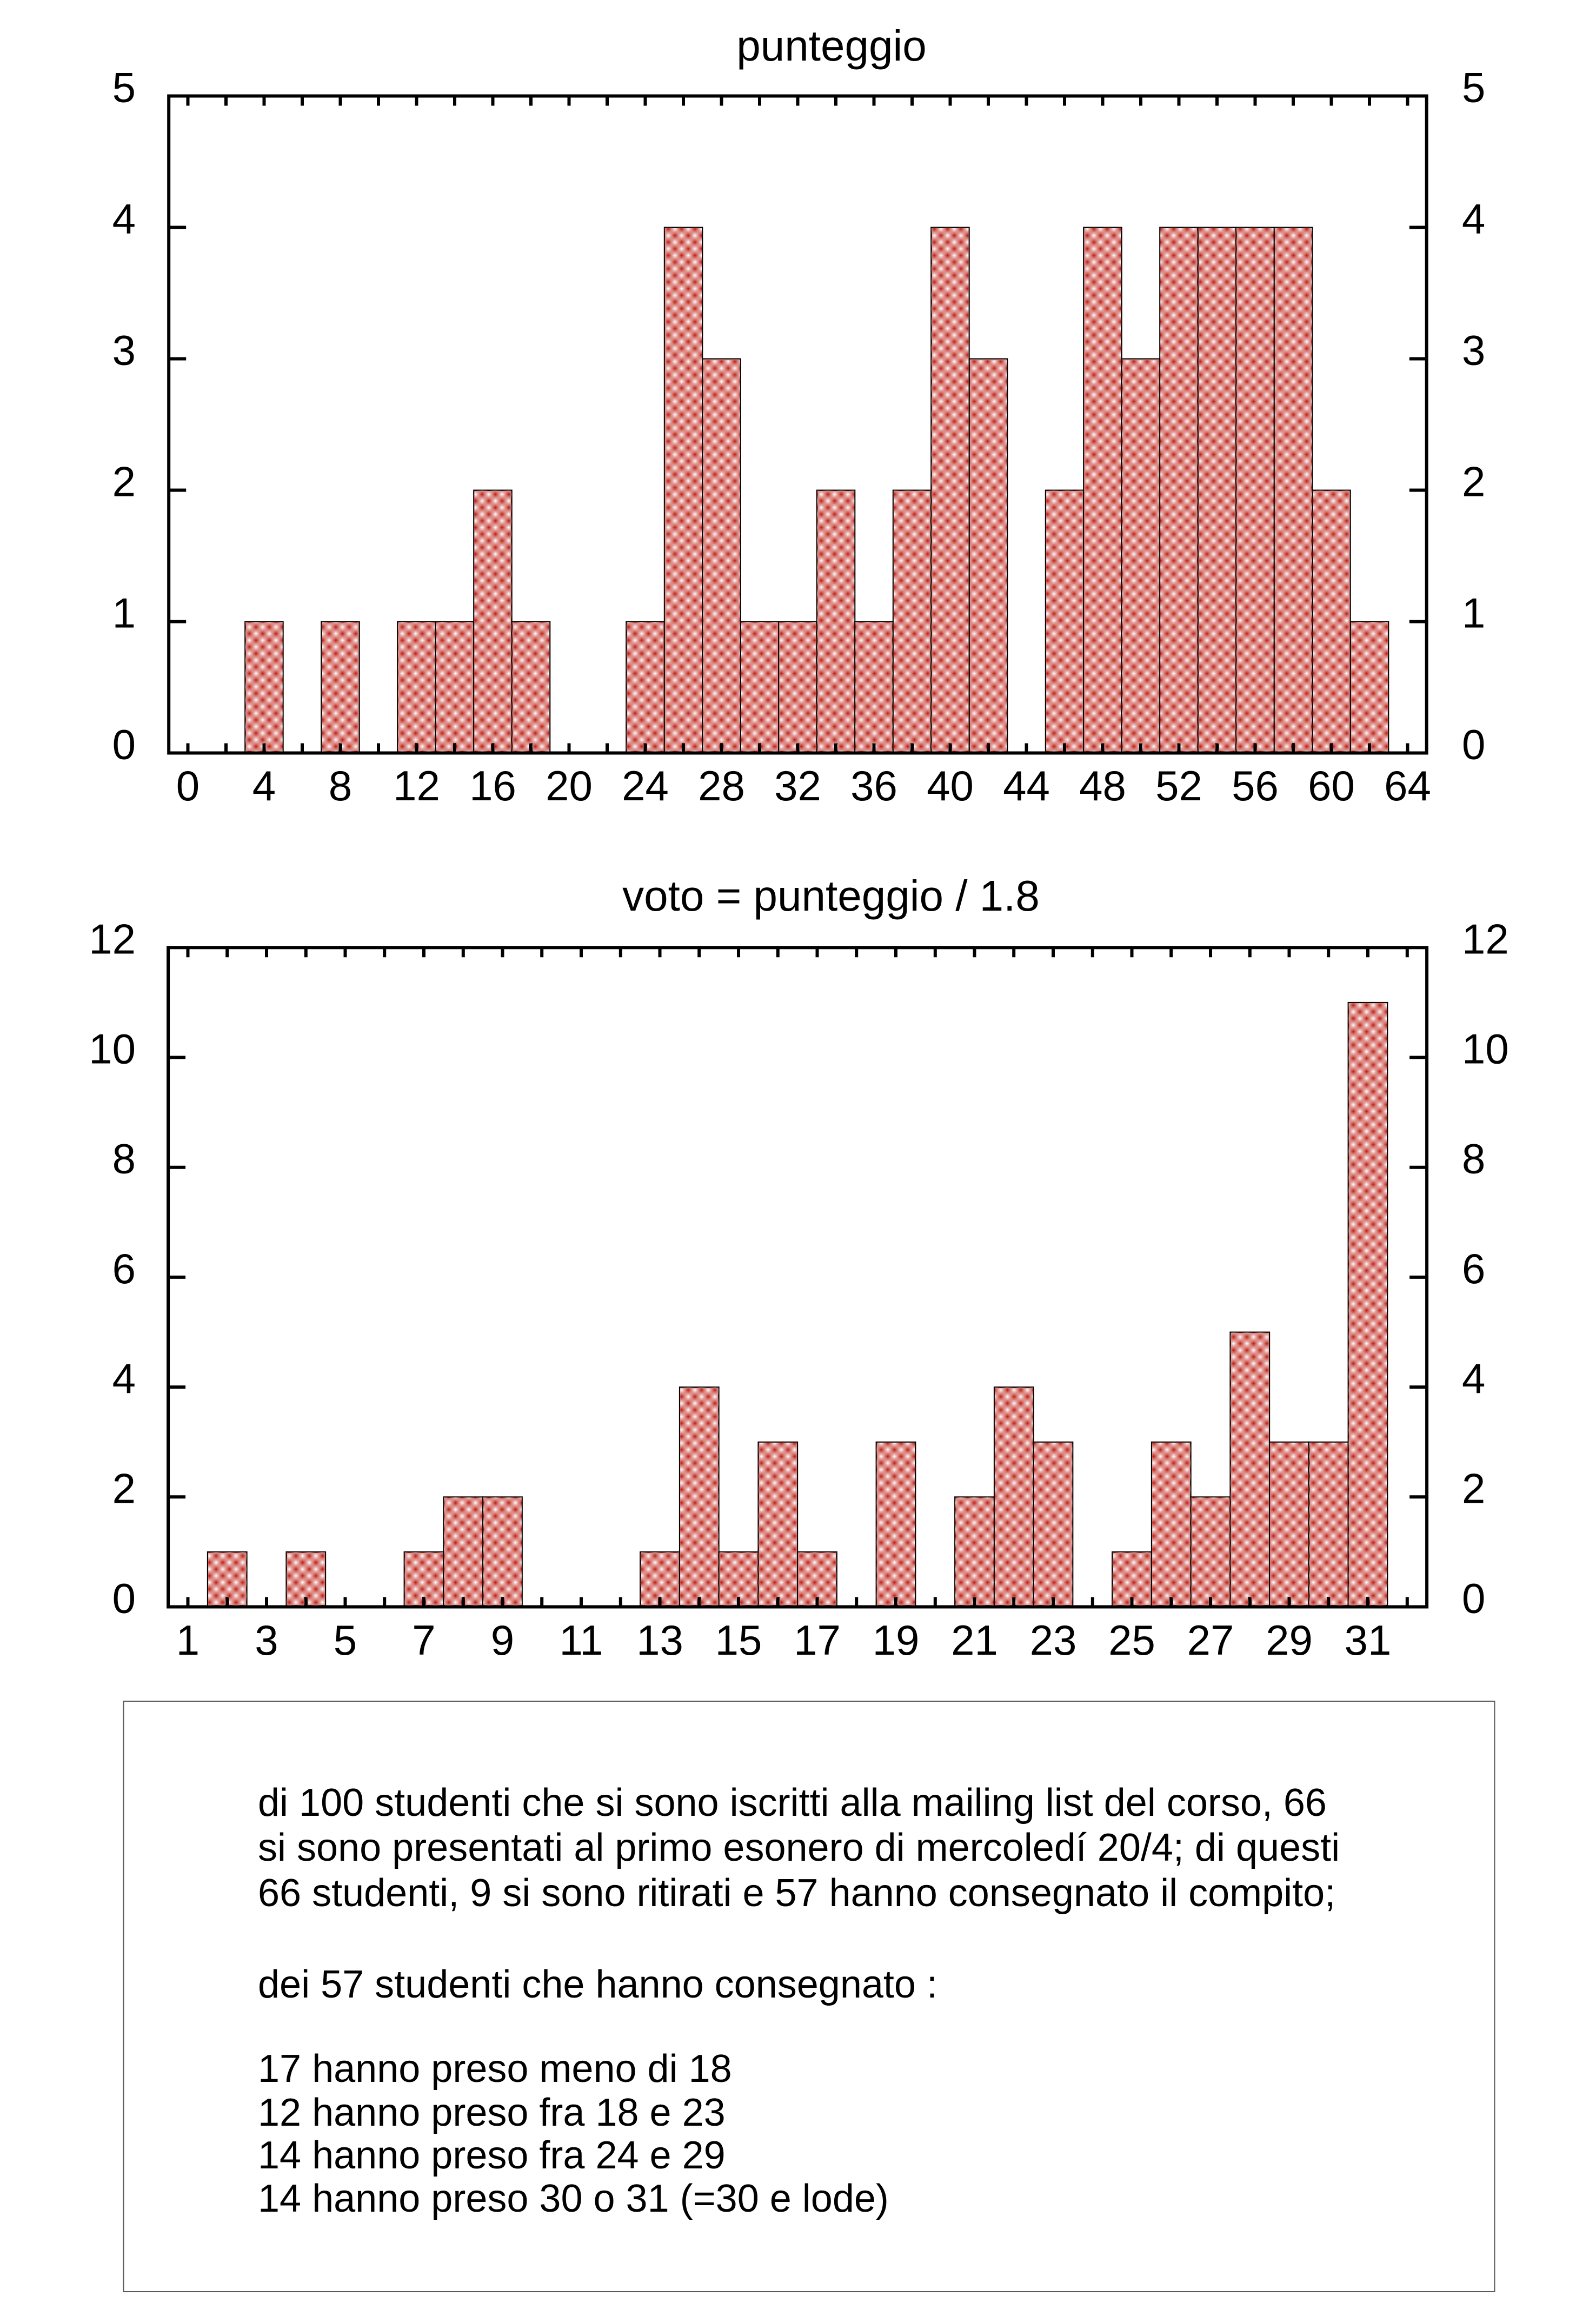  Describe the element at coordinates (1053, 1640) in the screenshot. I see `svg-text: 23` at that location.